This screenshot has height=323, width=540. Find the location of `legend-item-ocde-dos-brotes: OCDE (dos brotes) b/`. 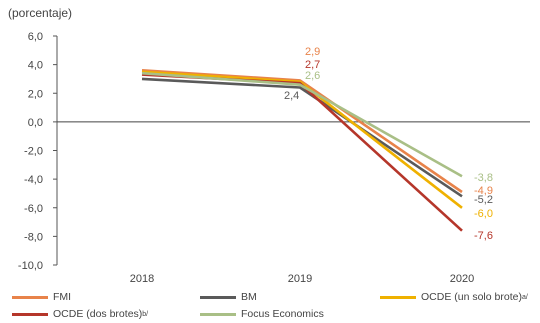

legend-item-ocde-dos-brotes: OCDE (dos brotes) b/ is located at coordinates (80, 314).